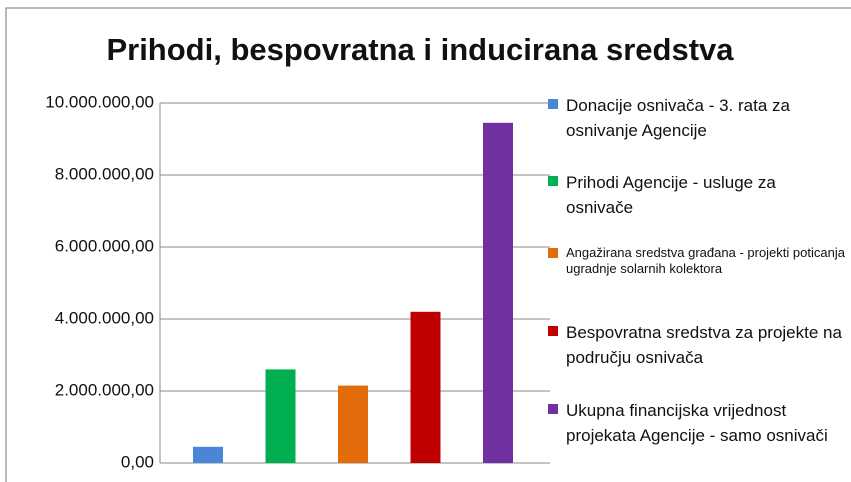 The height and width of the screenshot is (482, 851). Describe the element at coordinates (104, 389) in the screenshot. I see `y-tick-label: 2.000.000,00` at that location.